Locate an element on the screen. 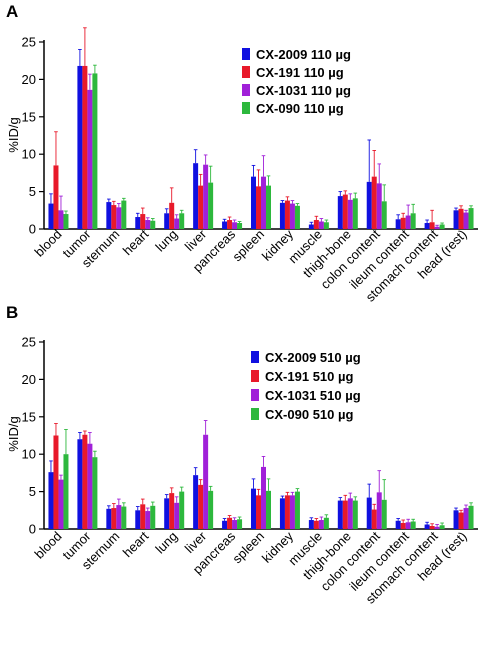 The width and height of the screenshot is (483, 649). panel-label: B is located at coordinates (12, 312).